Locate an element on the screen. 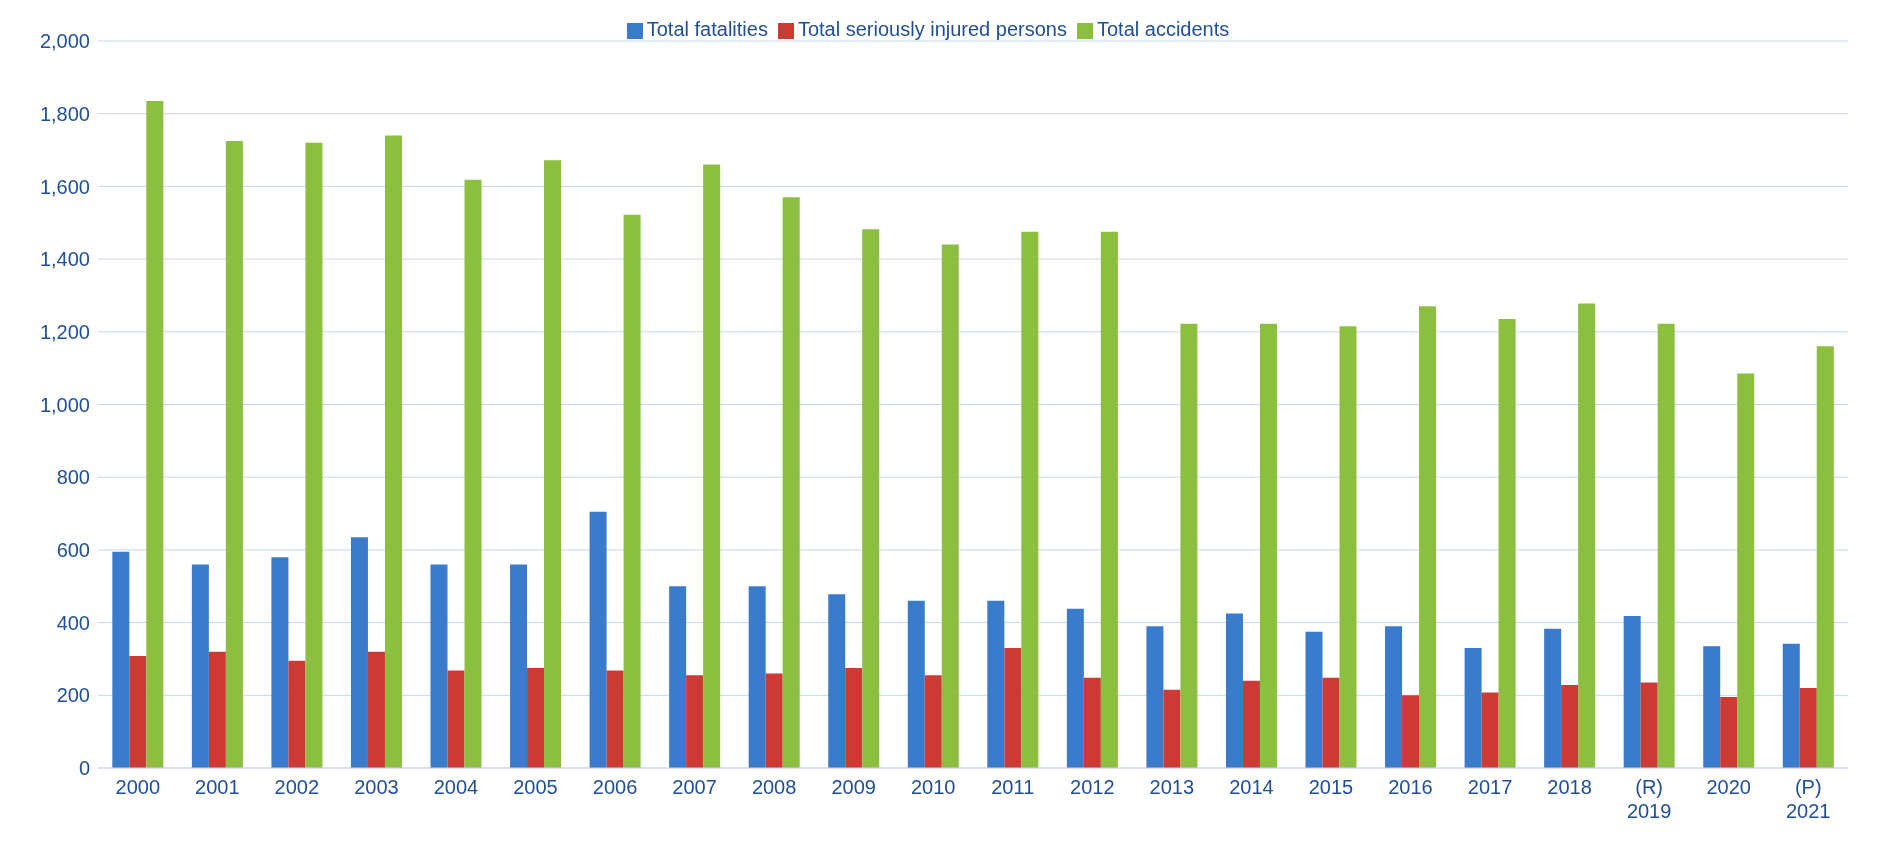  x-tick-label: 2012 is located at coordinates (1092, 787).